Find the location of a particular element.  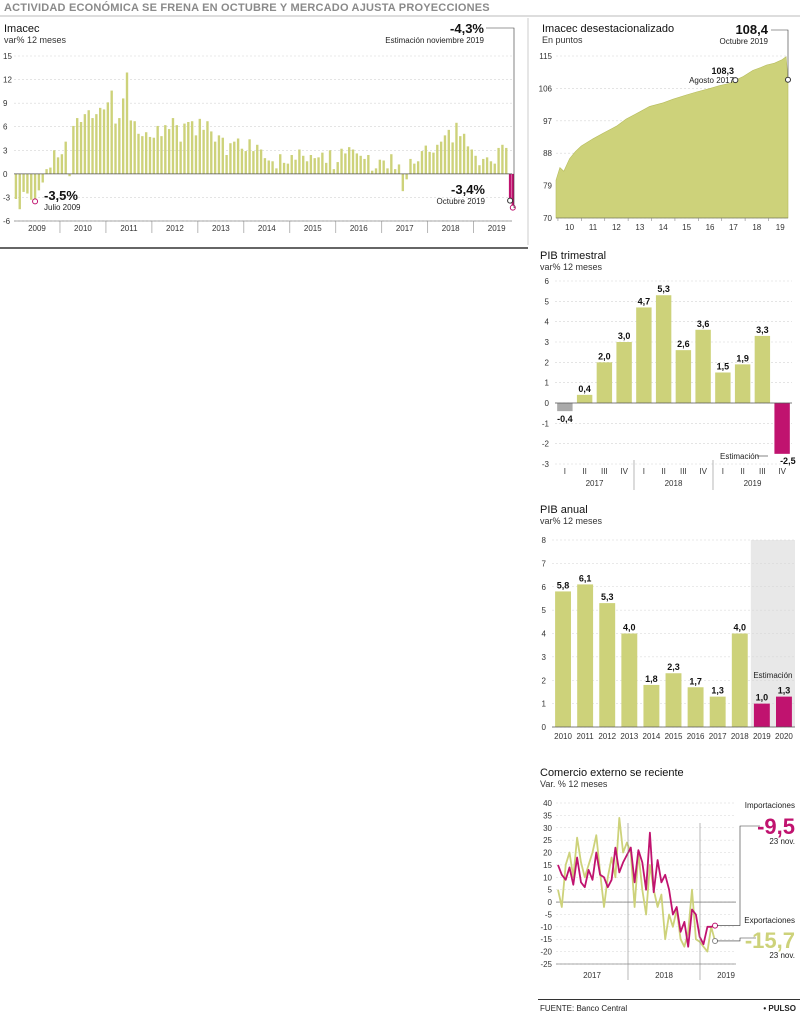

imacec-estimate-bar is located at coordinates (512, 190).